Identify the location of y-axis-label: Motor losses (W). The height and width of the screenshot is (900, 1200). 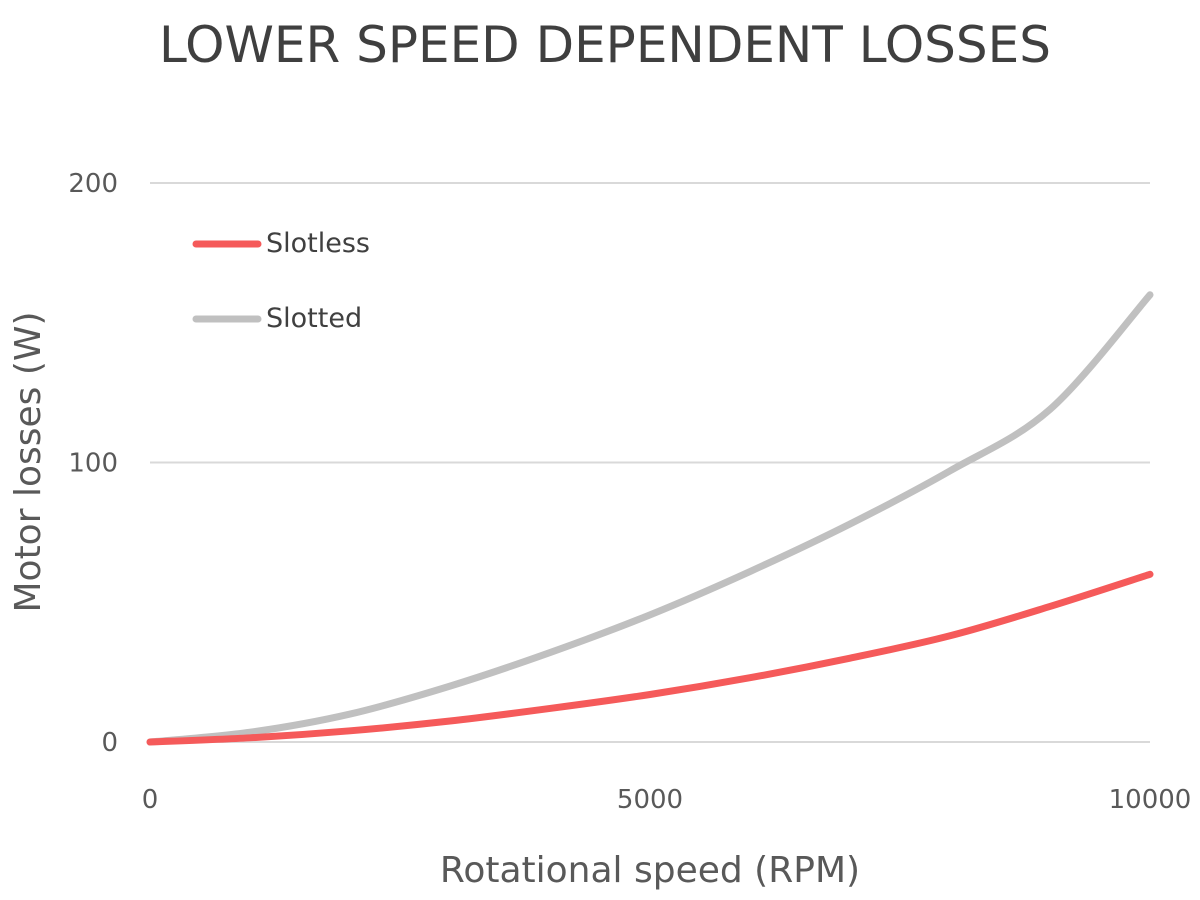
(28, 461).